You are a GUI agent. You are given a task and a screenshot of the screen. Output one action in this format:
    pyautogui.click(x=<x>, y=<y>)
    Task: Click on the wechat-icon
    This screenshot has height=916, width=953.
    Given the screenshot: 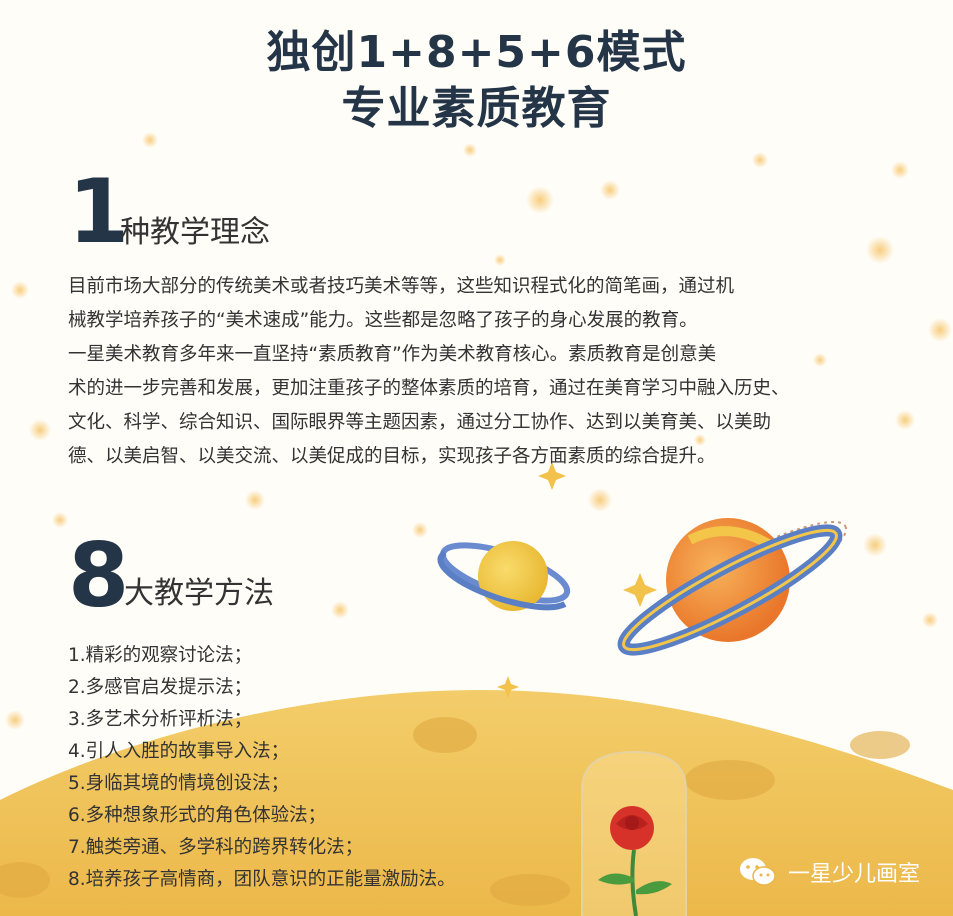 What is the action you would take?
    pyautogui.click(x=758, y=872)
    